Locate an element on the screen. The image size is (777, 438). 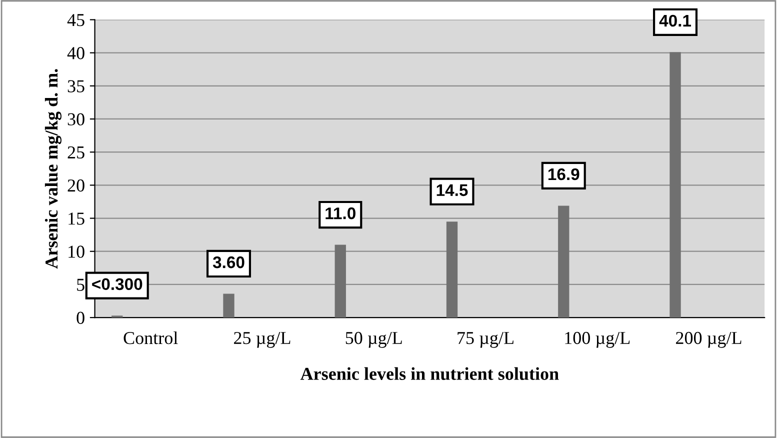
y-tick-label: 20 is located at coordinates (76, 185).